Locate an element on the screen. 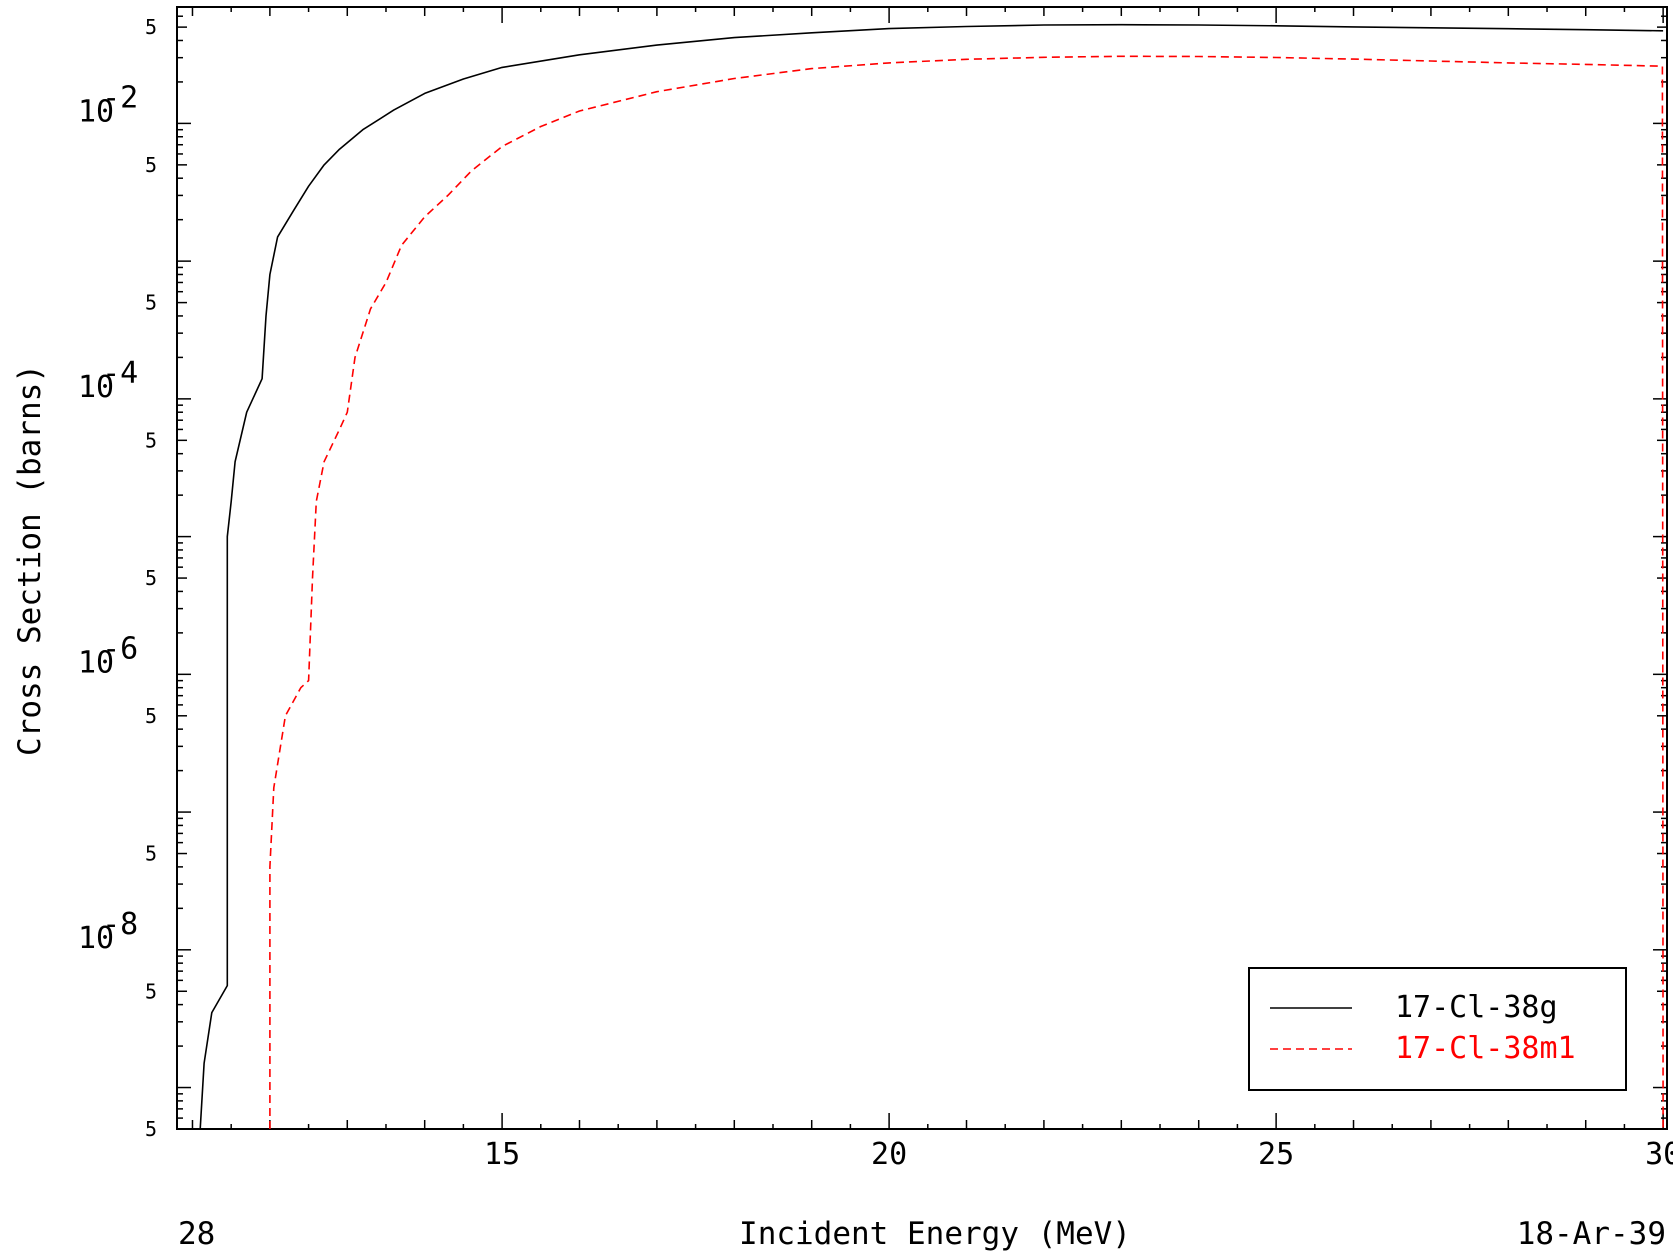 Image resolution: width=1673 pixels, height=1253 pixels. legend: 17-Cl-38g 17-Cl-38m1 is located at coordinates (1437, 1029).